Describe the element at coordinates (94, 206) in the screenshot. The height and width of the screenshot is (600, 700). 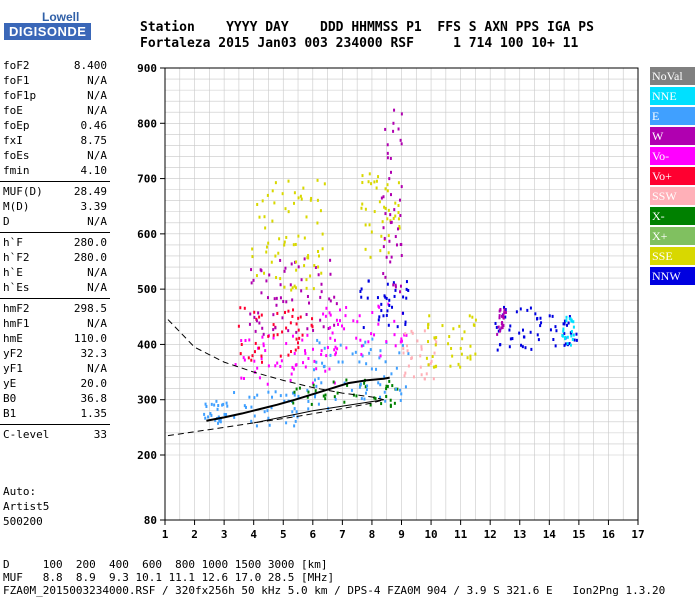
I see `param-value: 3.39` at that location.